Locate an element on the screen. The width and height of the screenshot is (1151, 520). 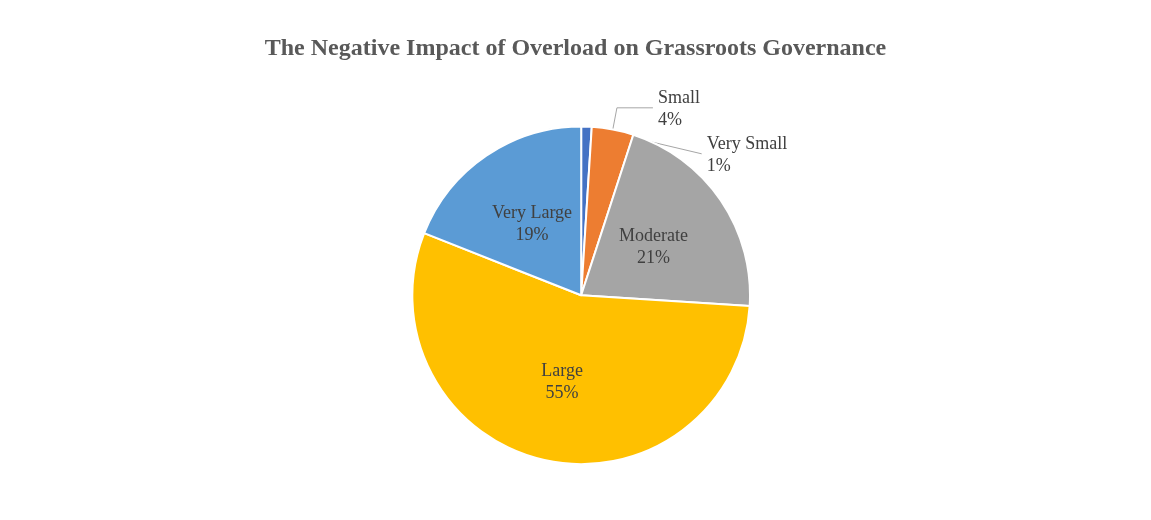
chart-title: The Negative Impact of Overload on Grassroots Governance is located at coordinates (575, 47).